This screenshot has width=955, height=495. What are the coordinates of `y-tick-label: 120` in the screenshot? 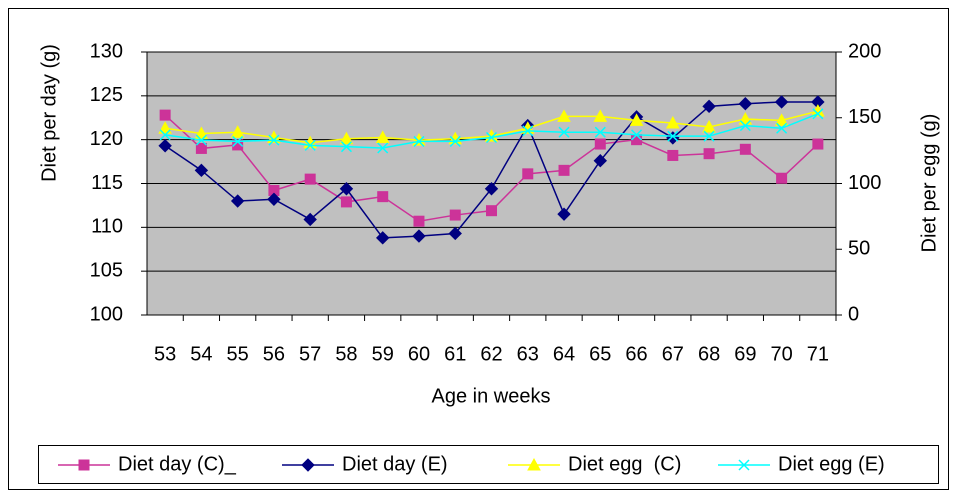 It's located at (106, 139).